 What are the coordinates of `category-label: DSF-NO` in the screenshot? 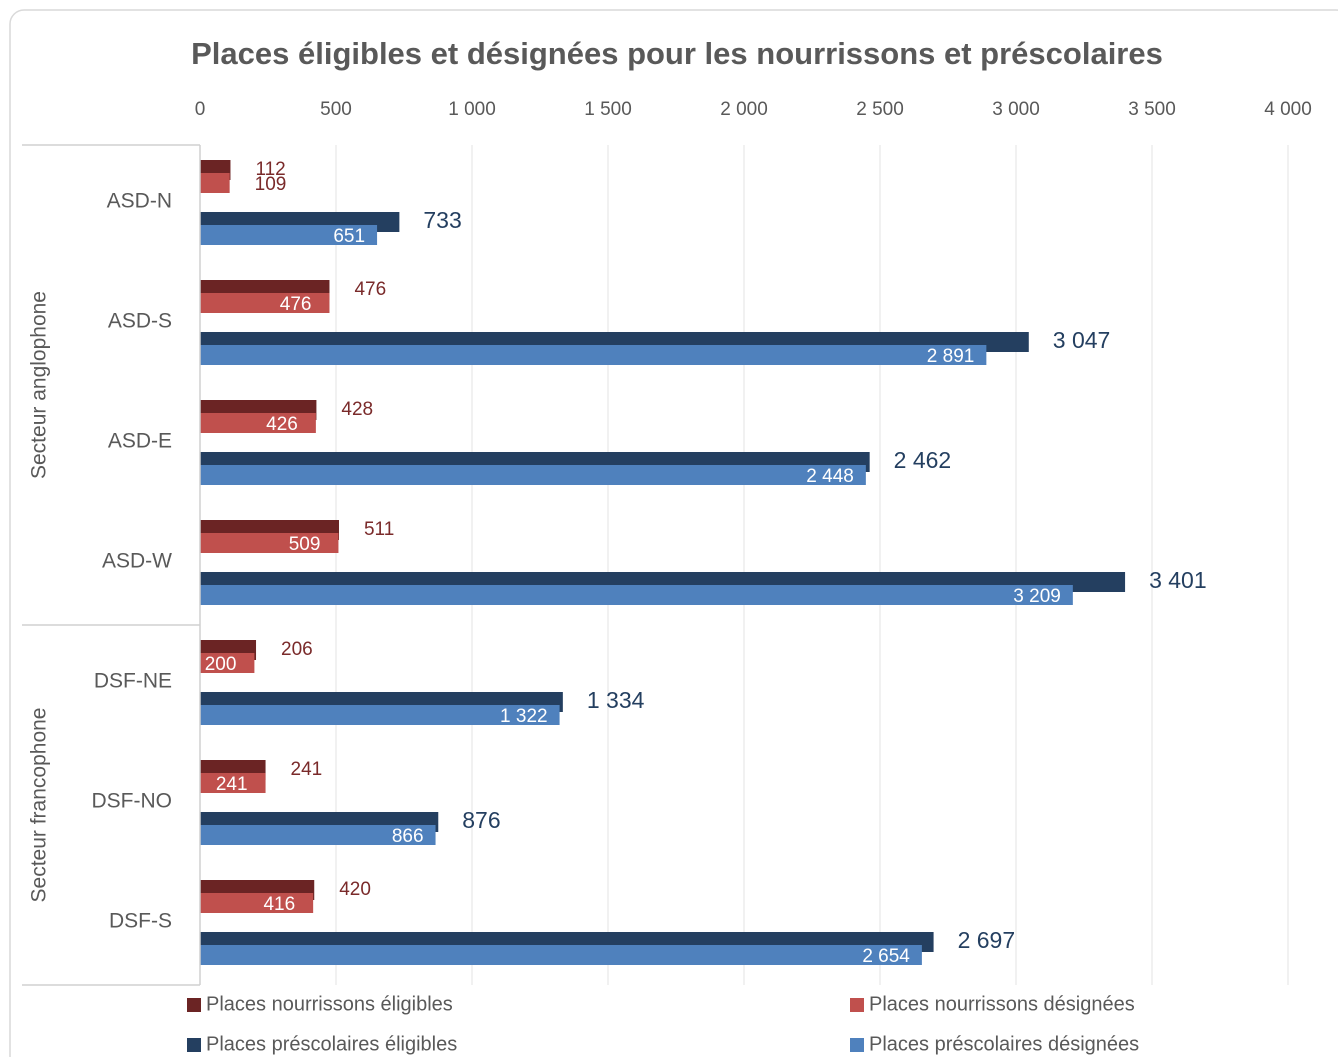 It's located at (132, 801).